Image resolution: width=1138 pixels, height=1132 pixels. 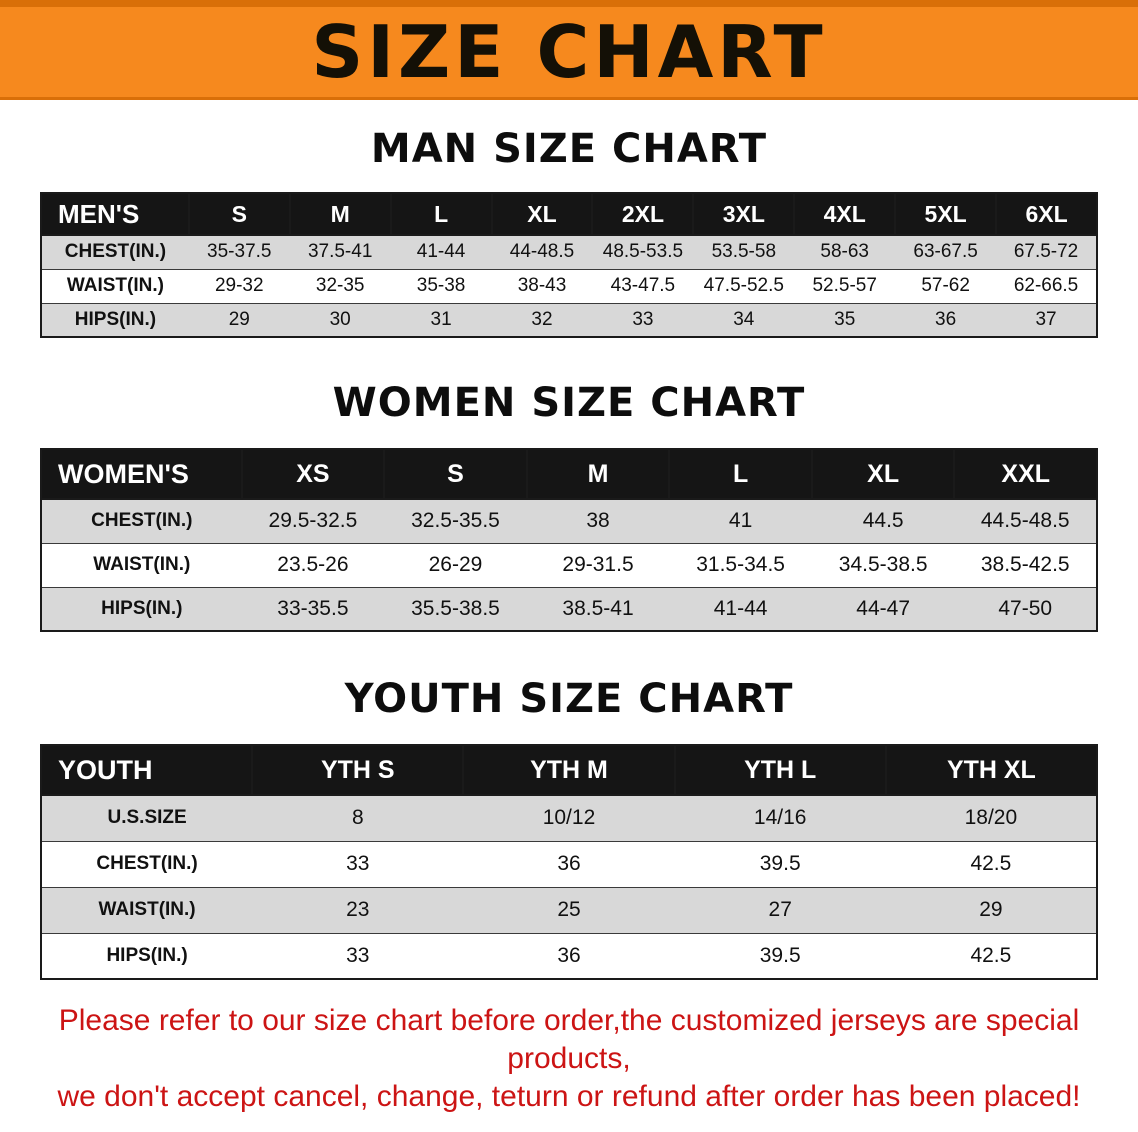 What do you see at coordinates (569, 818) in the screenshot?
I see `value-cell: 10/12` at bounding box center [569, 818].